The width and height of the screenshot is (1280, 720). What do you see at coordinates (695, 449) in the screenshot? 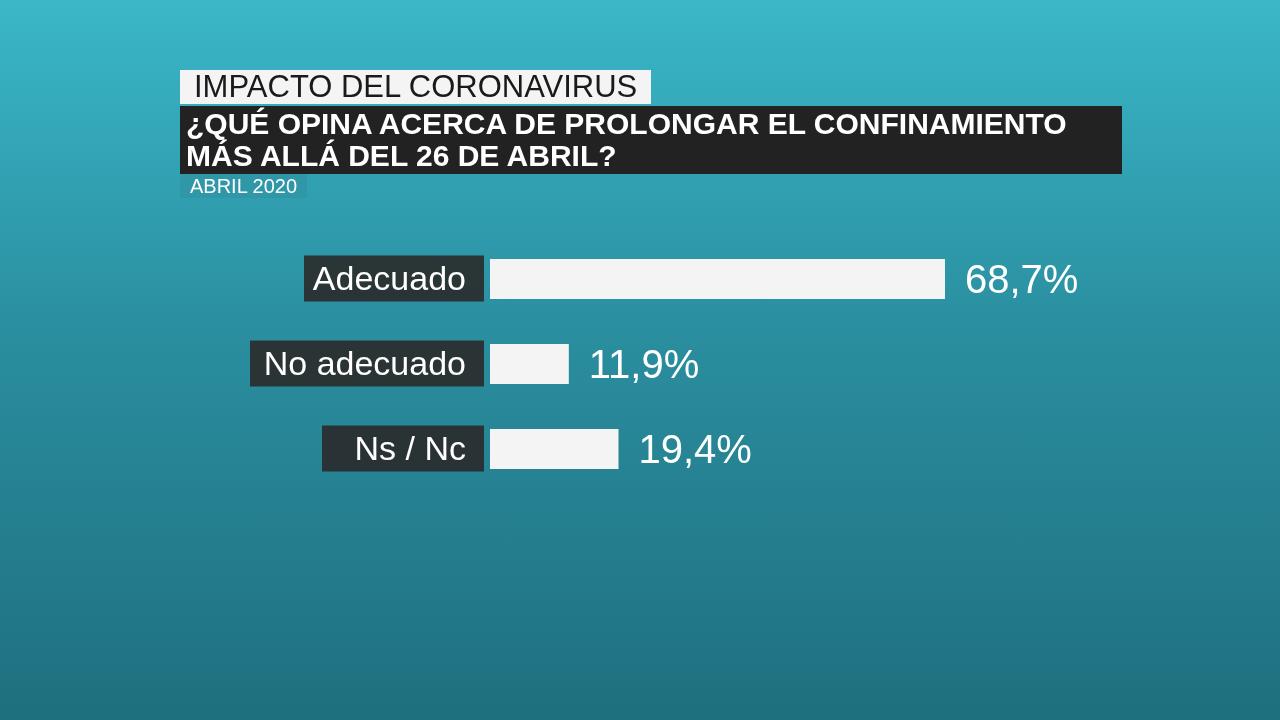
I see `data-label: 19,4%` at bounding box center [695, 449].